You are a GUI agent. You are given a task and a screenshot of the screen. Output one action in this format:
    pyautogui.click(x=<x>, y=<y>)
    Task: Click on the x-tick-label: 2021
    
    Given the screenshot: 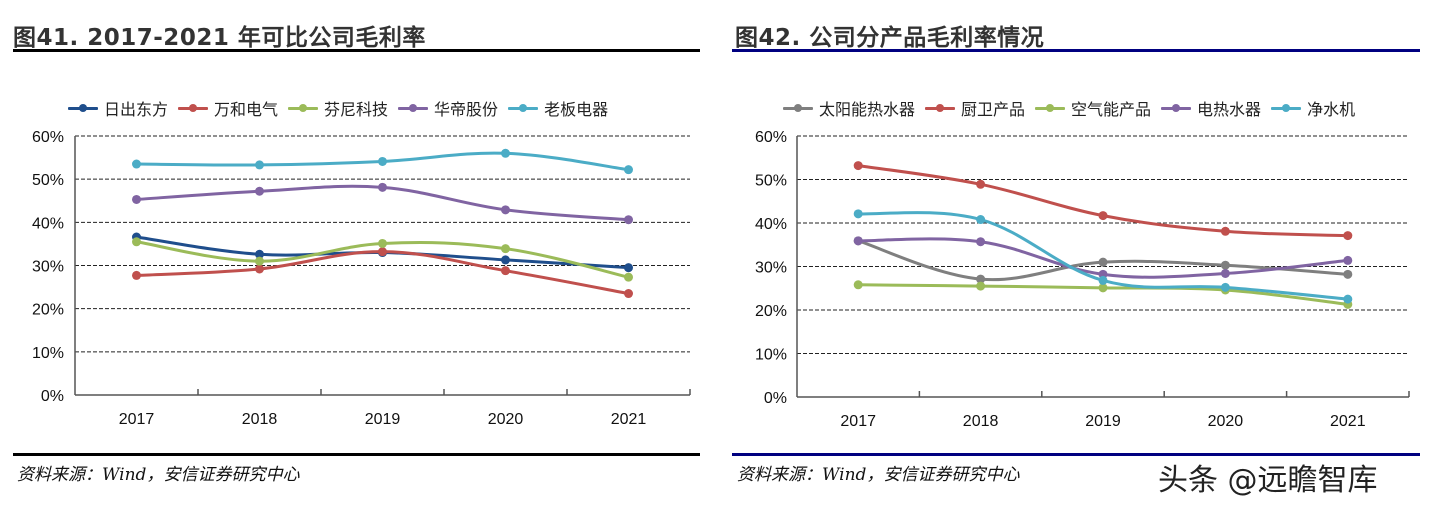 What is the action you would take?
    pyautogui.click(x=629, y=419)
    